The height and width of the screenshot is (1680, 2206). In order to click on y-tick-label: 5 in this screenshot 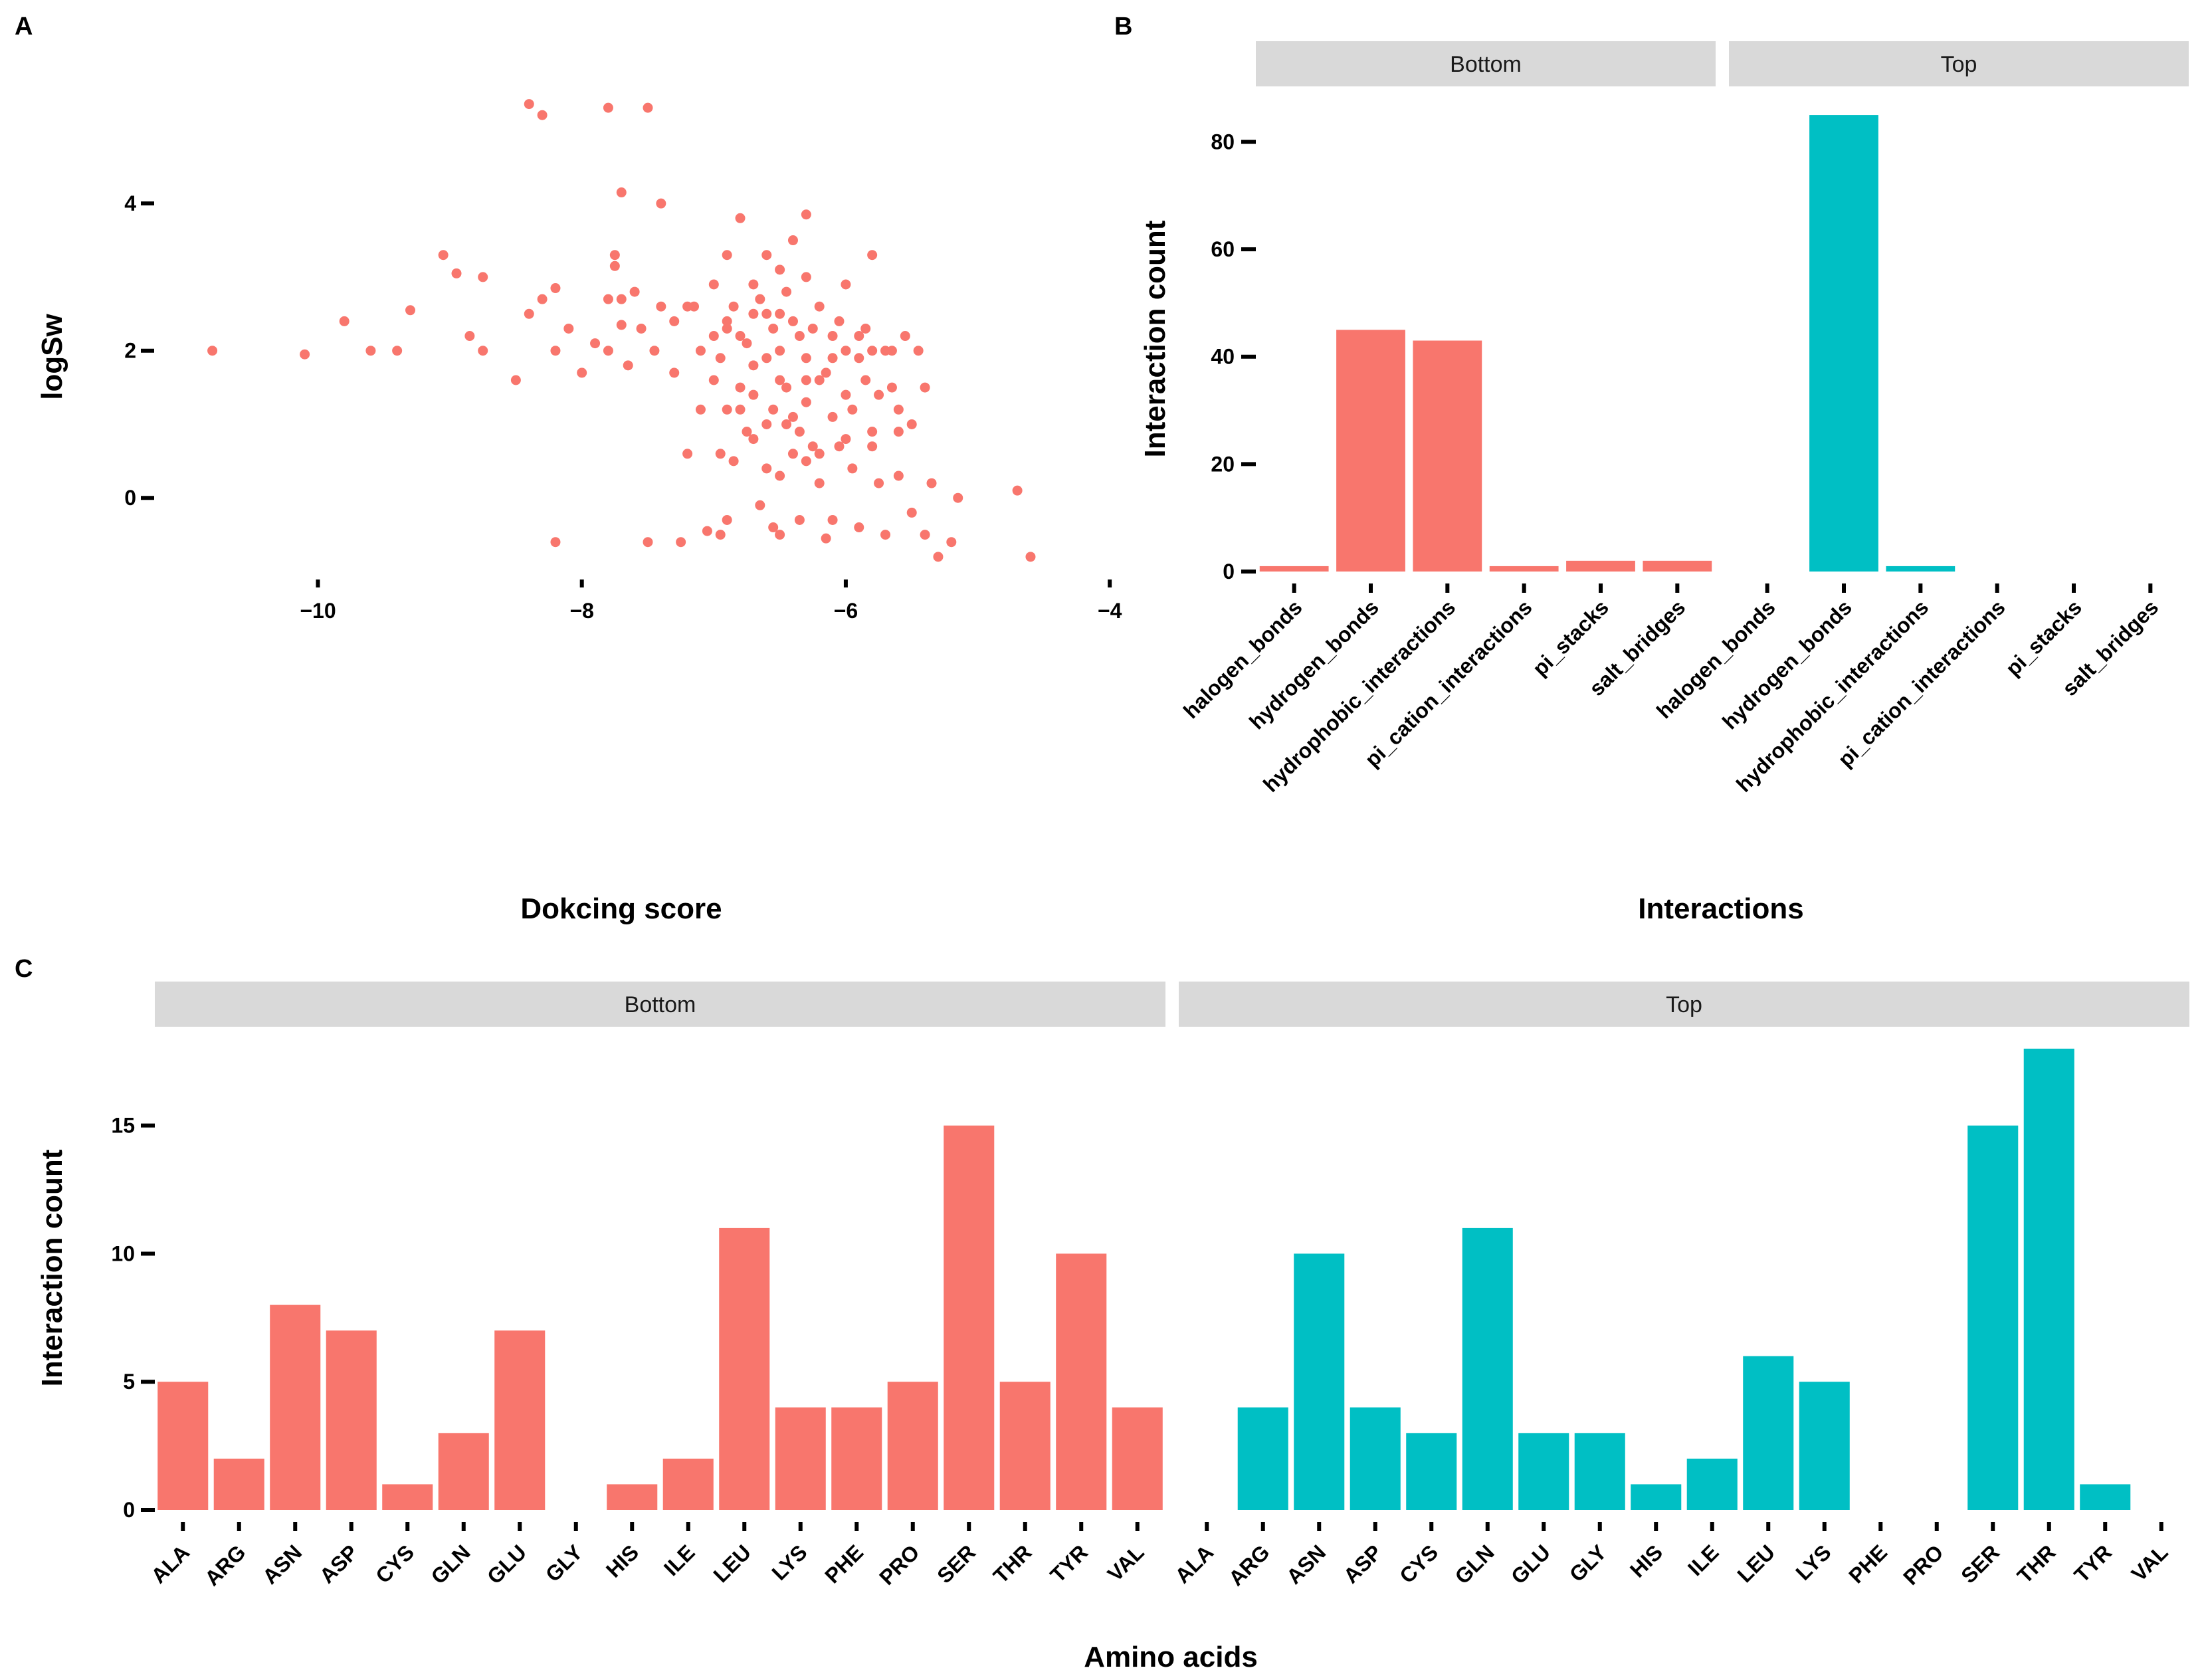, I will do `click(129, 1382)`.